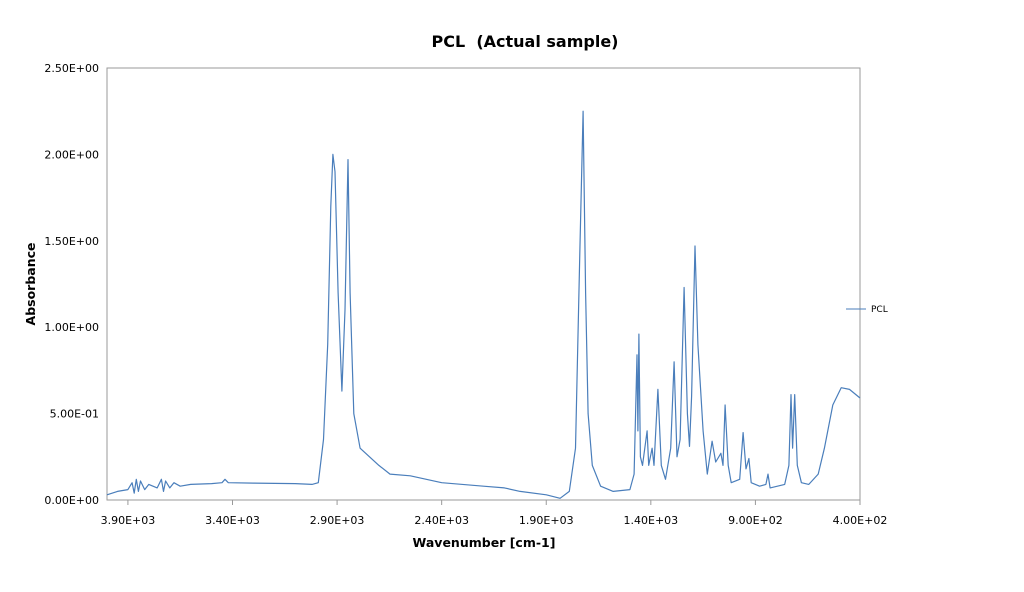 This screenshot has height=592, width=1024. What do you see at coordinates (74, 414) in the screenshot?
I see `y-tick-label: 5.00E-01` at bounding box center [74, 414].